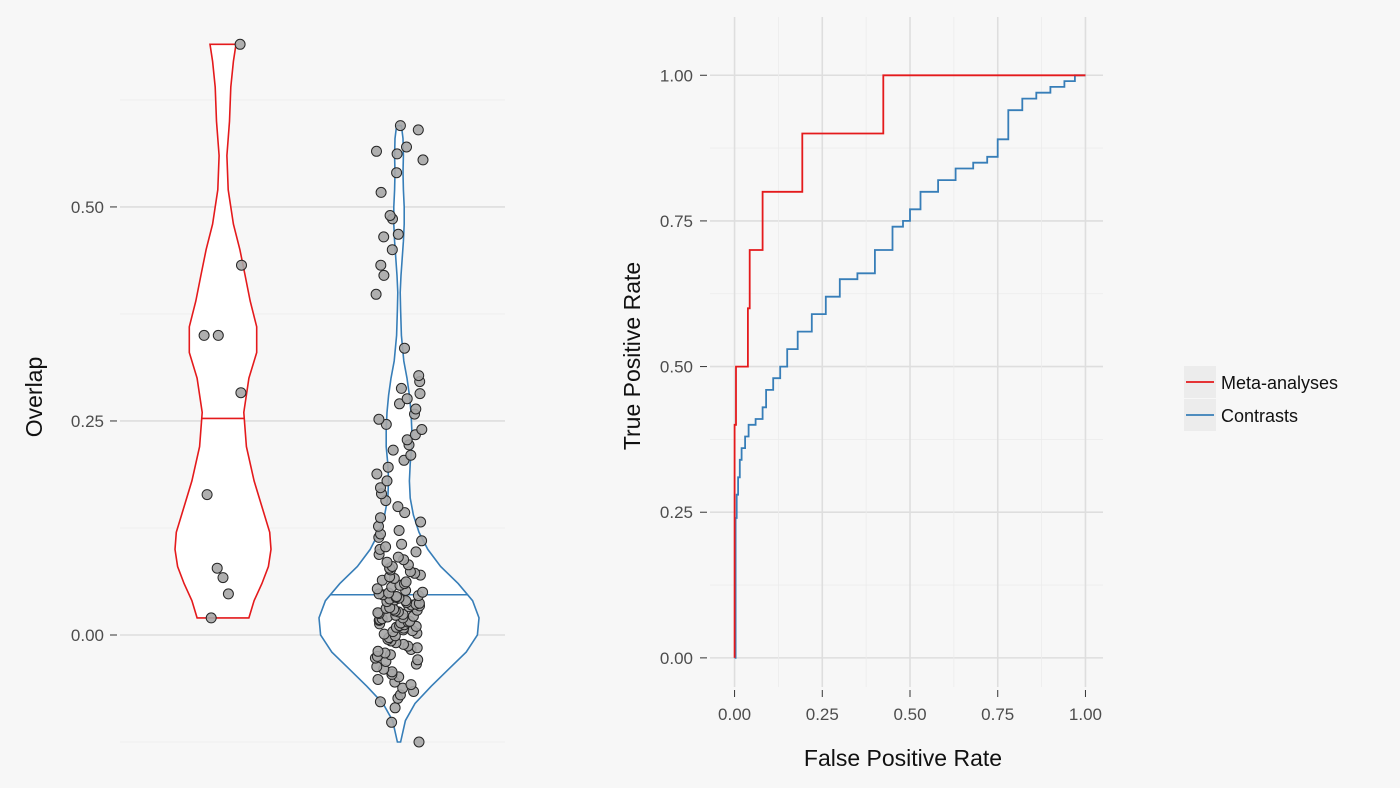 Image resolution: width=1400 pixels, height=788 pixels. What do you see at coordinates (87, 421) in the screenshot?
I see `violin-y-tick-label: 0.25` at bounding box center [87, 421].